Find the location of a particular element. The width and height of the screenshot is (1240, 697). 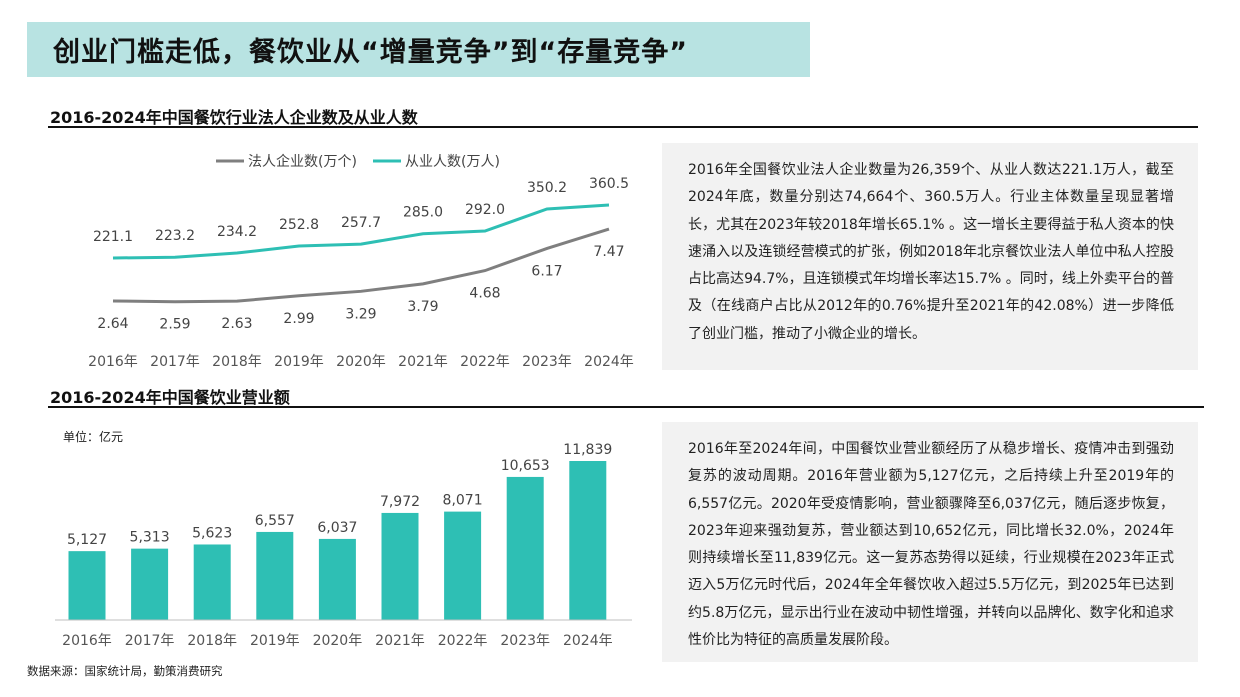

data-label: 292.0 is located at coordinates (485, 210).